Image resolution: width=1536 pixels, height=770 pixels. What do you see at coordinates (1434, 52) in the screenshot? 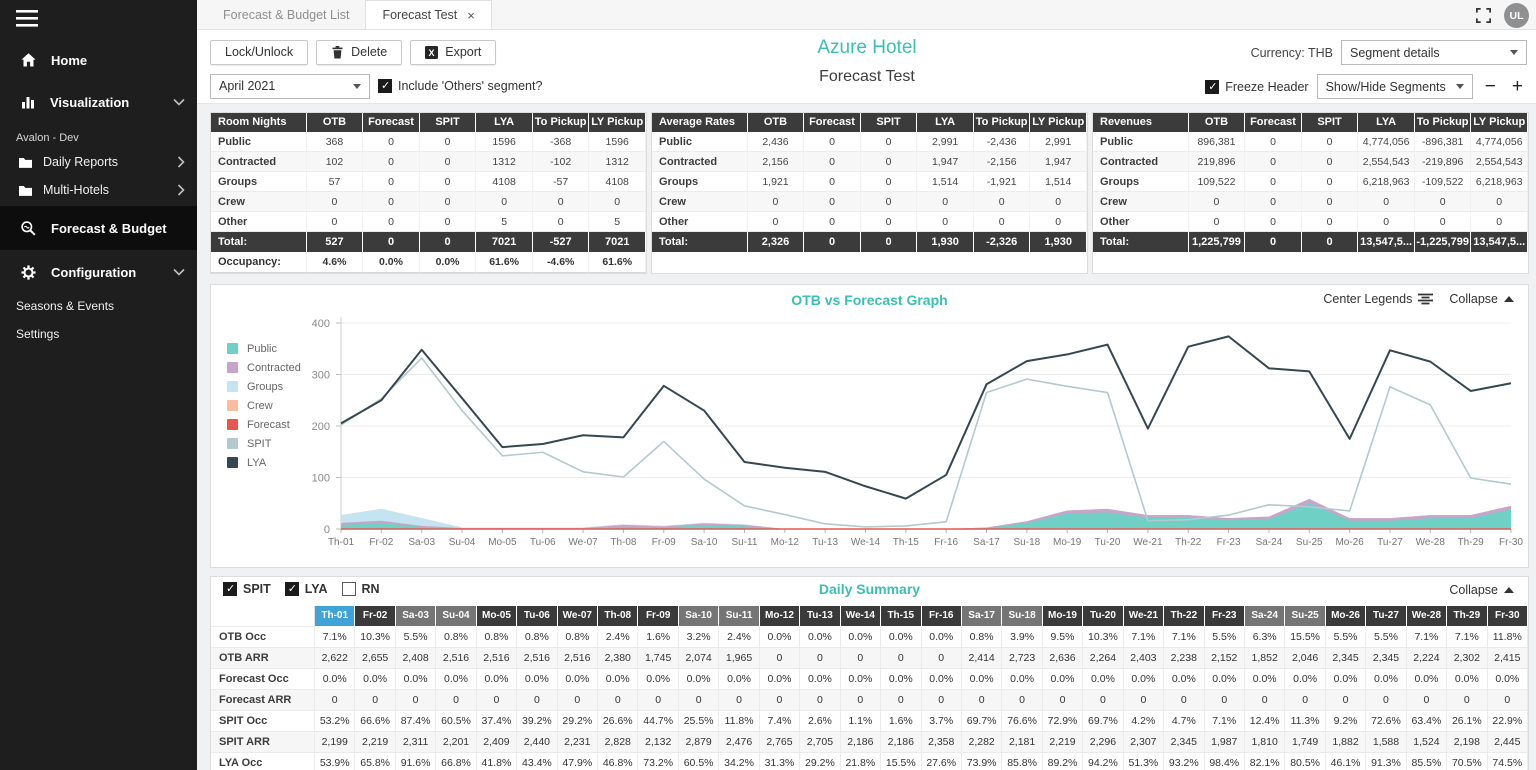
I see `segment-details-select: Segment details` at bounding box center [1434, 52].